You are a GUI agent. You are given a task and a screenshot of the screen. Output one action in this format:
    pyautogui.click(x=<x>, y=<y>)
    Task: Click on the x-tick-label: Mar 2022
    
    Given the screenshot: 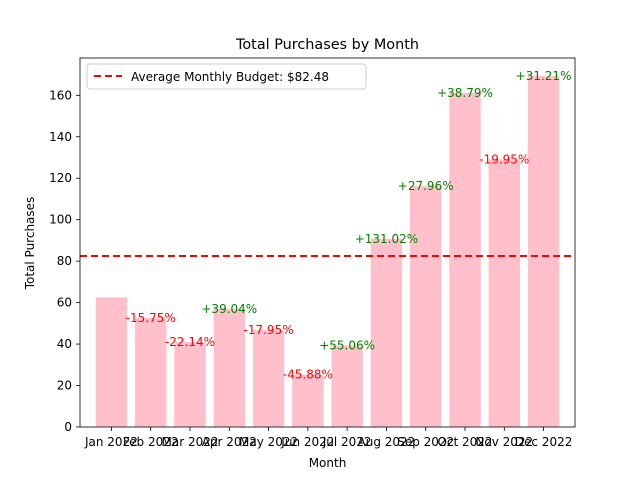 What is the action you would take?
    pyautogui.click(x=190, y=442)
    